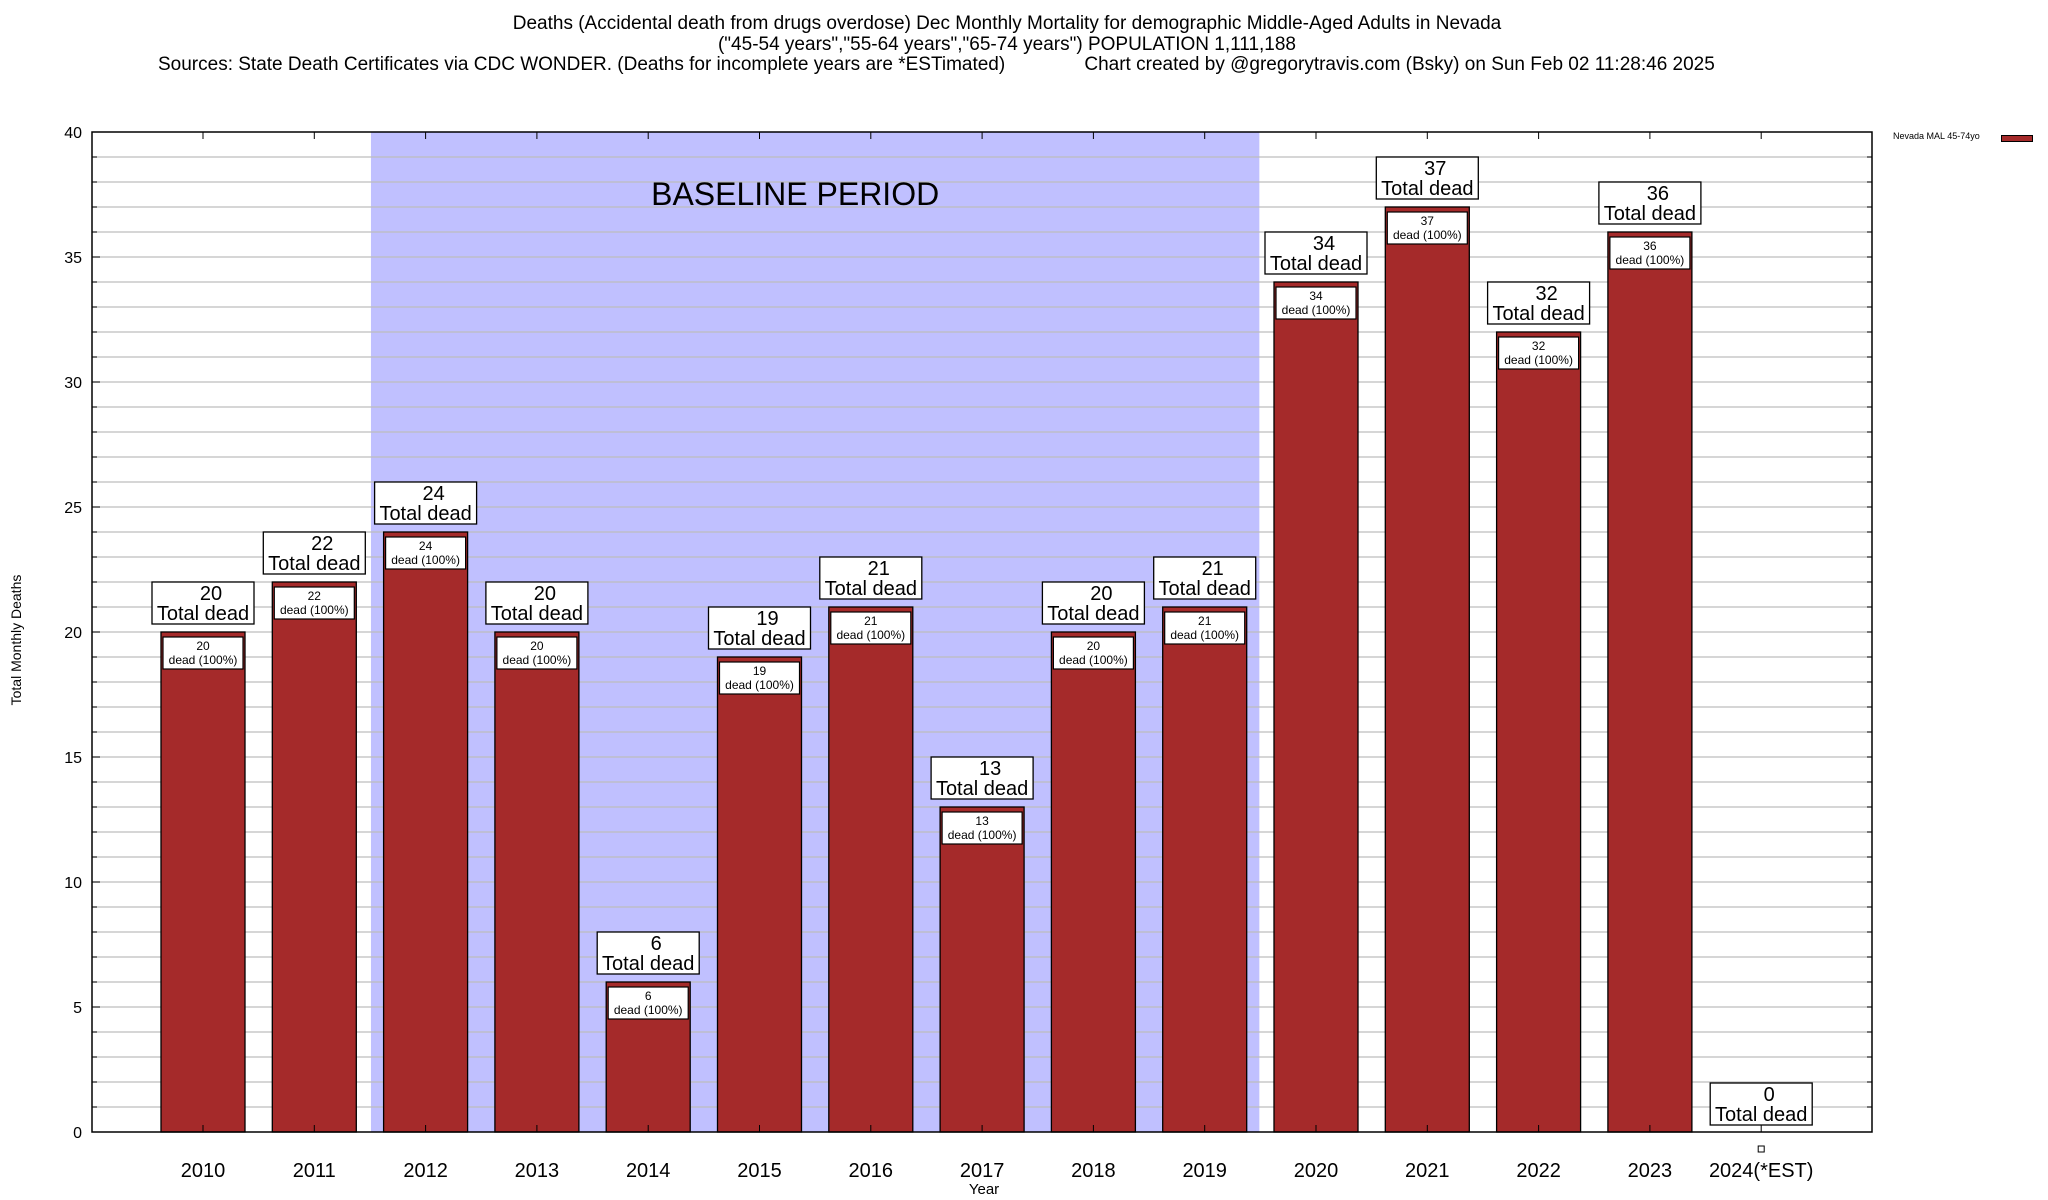 The width and height of the screenshot is (2048, 1200). I want to click on y-tick-label: 30, so click(73, 383).